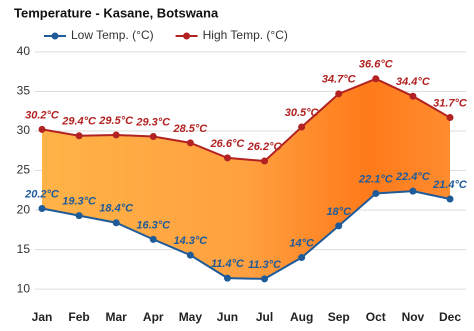 This screenshot has height=331, width=474. Describe the element at coordinates (265, 265) in the screenshot. I see `value-label: 11.3°C` at that location.